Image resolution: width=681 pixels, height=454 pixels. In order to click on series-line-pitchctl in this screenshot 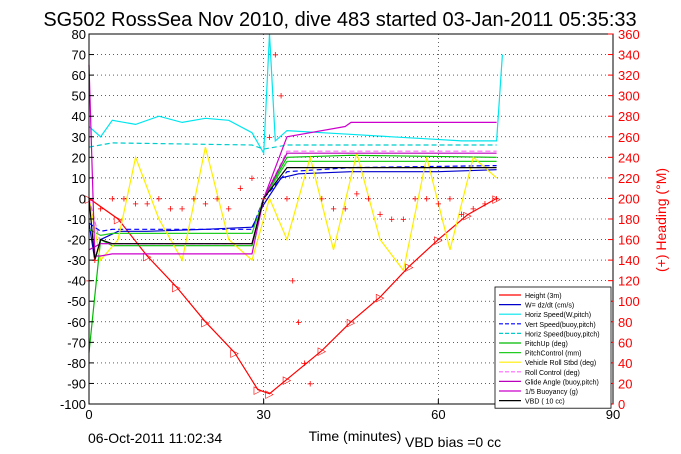, I will do `click(292, 198)`.